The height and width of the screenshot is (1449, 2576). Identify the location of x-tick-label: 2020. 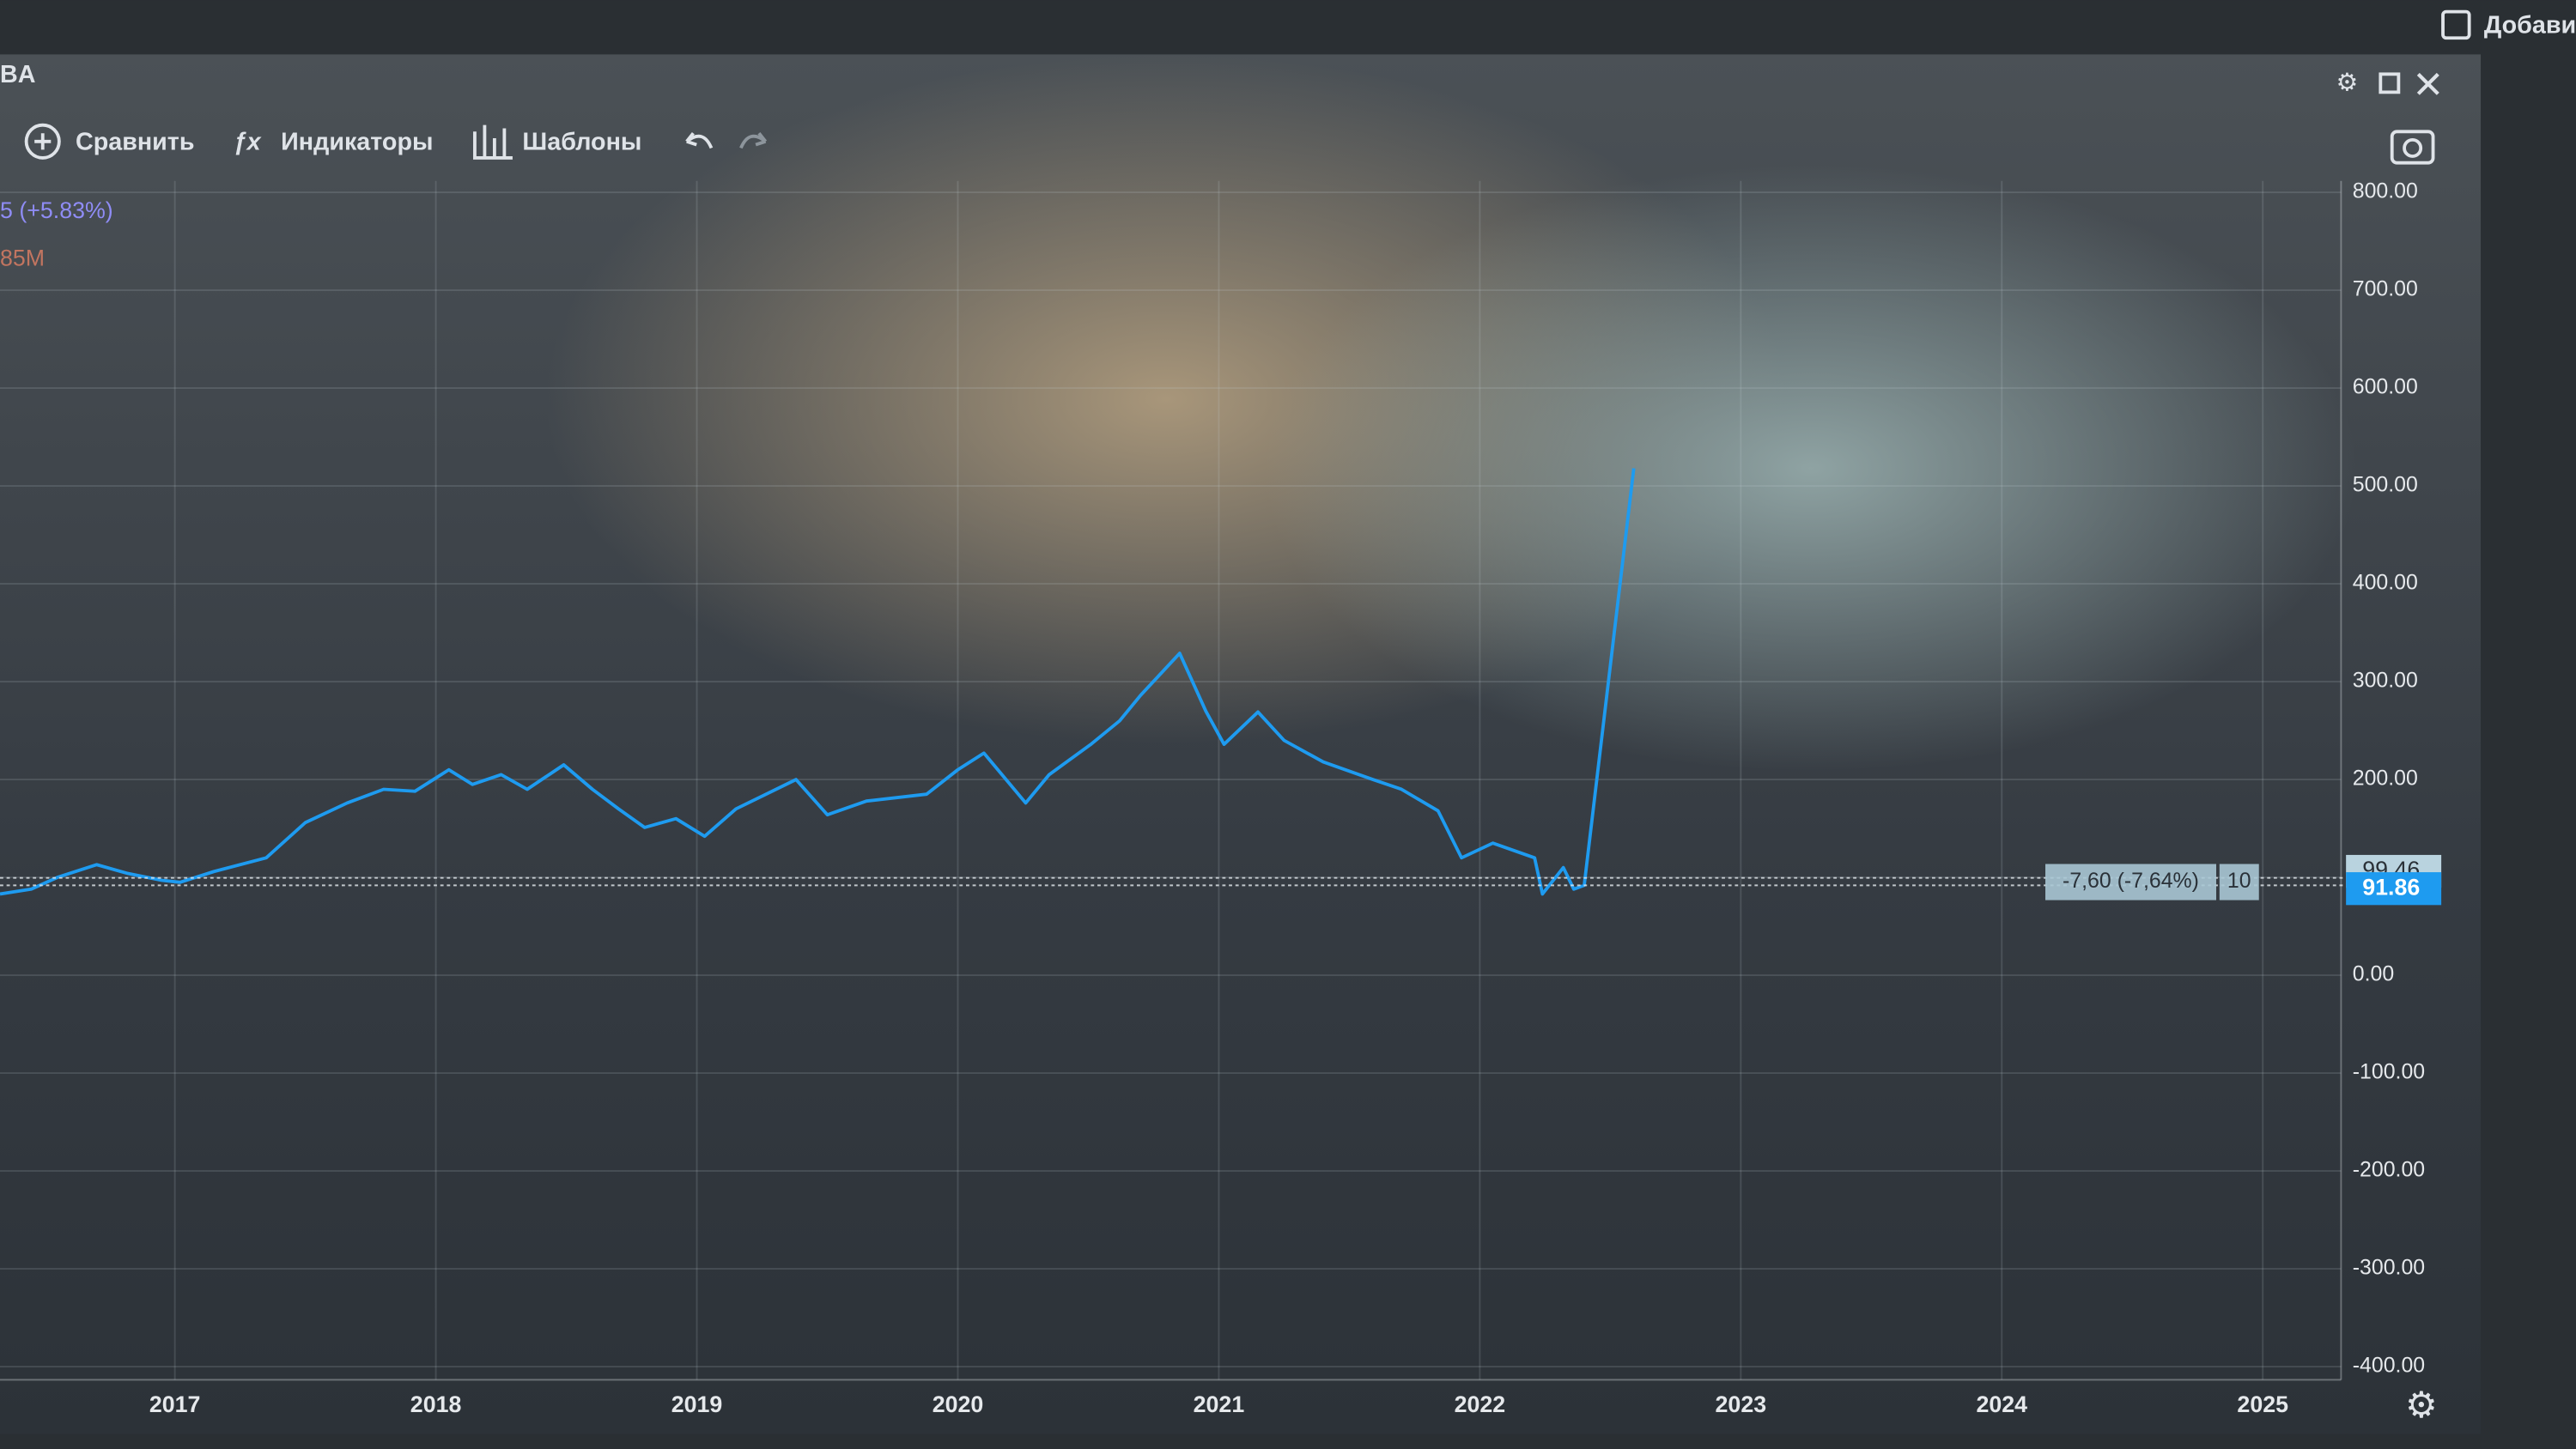
(958, 1404).